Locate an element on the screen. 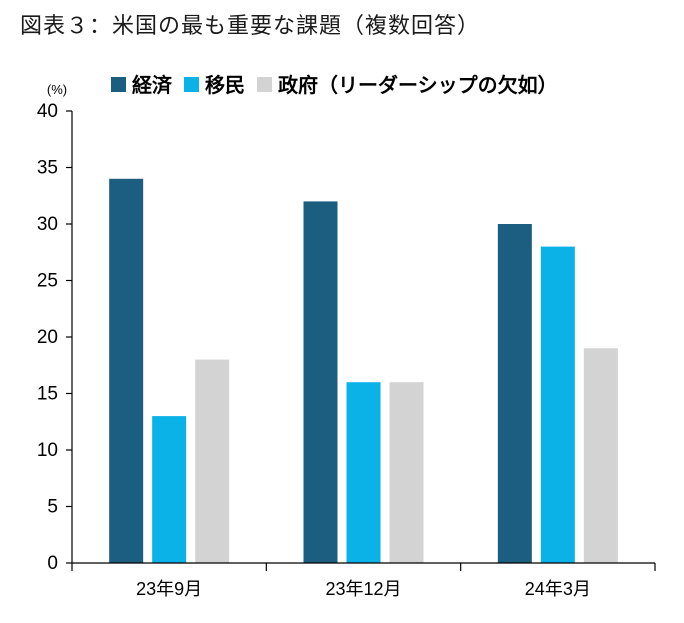 Image resolution: width=684 pixels, height=623 pixels. y-axis: 0 5 10 15 20 25 30 35 40 (%) is located at coordinates (55, 328).